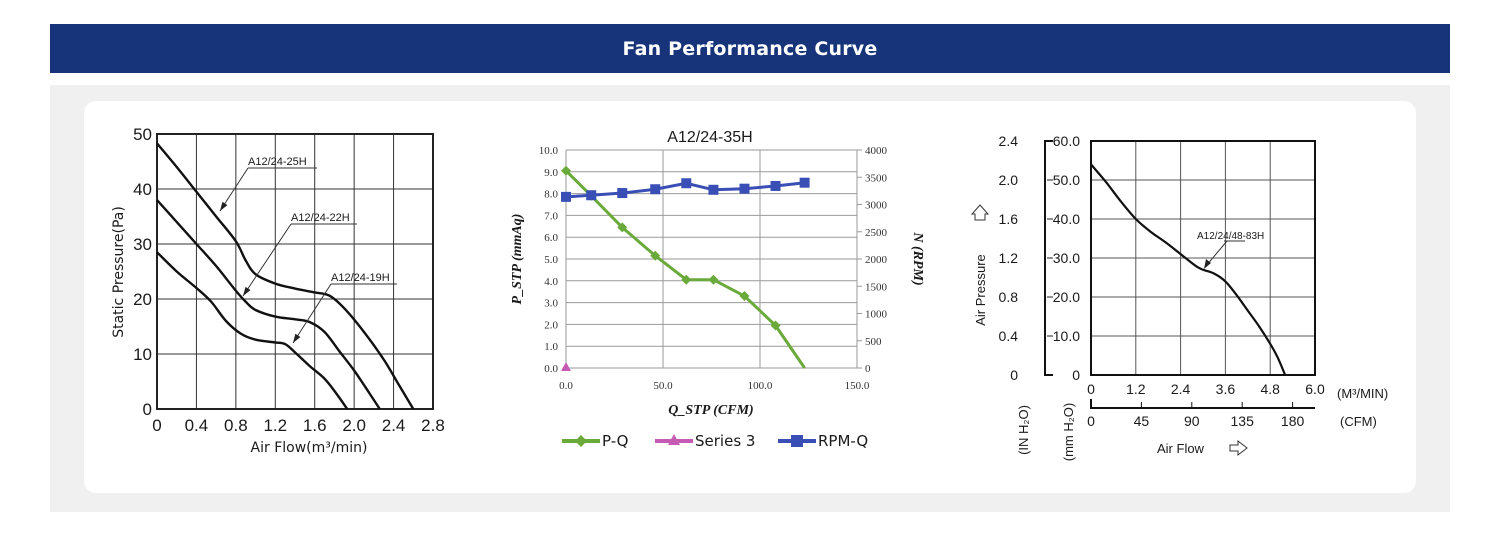  Describe the element at coordinates (142, 244) in the screenshot. I see `c1-y-tick-label: 30` at that location.